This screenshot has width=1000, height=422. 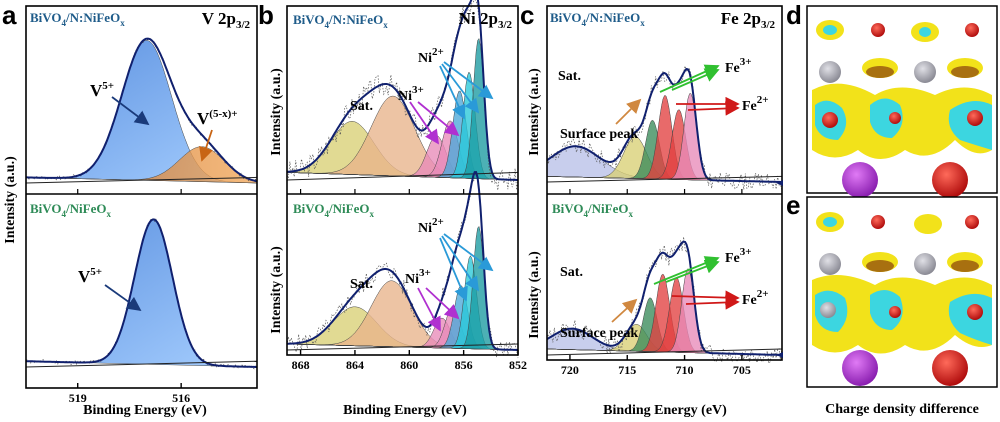 I want to click on anno-a-vx: V(5-x)+, so click(x=217, y=118).